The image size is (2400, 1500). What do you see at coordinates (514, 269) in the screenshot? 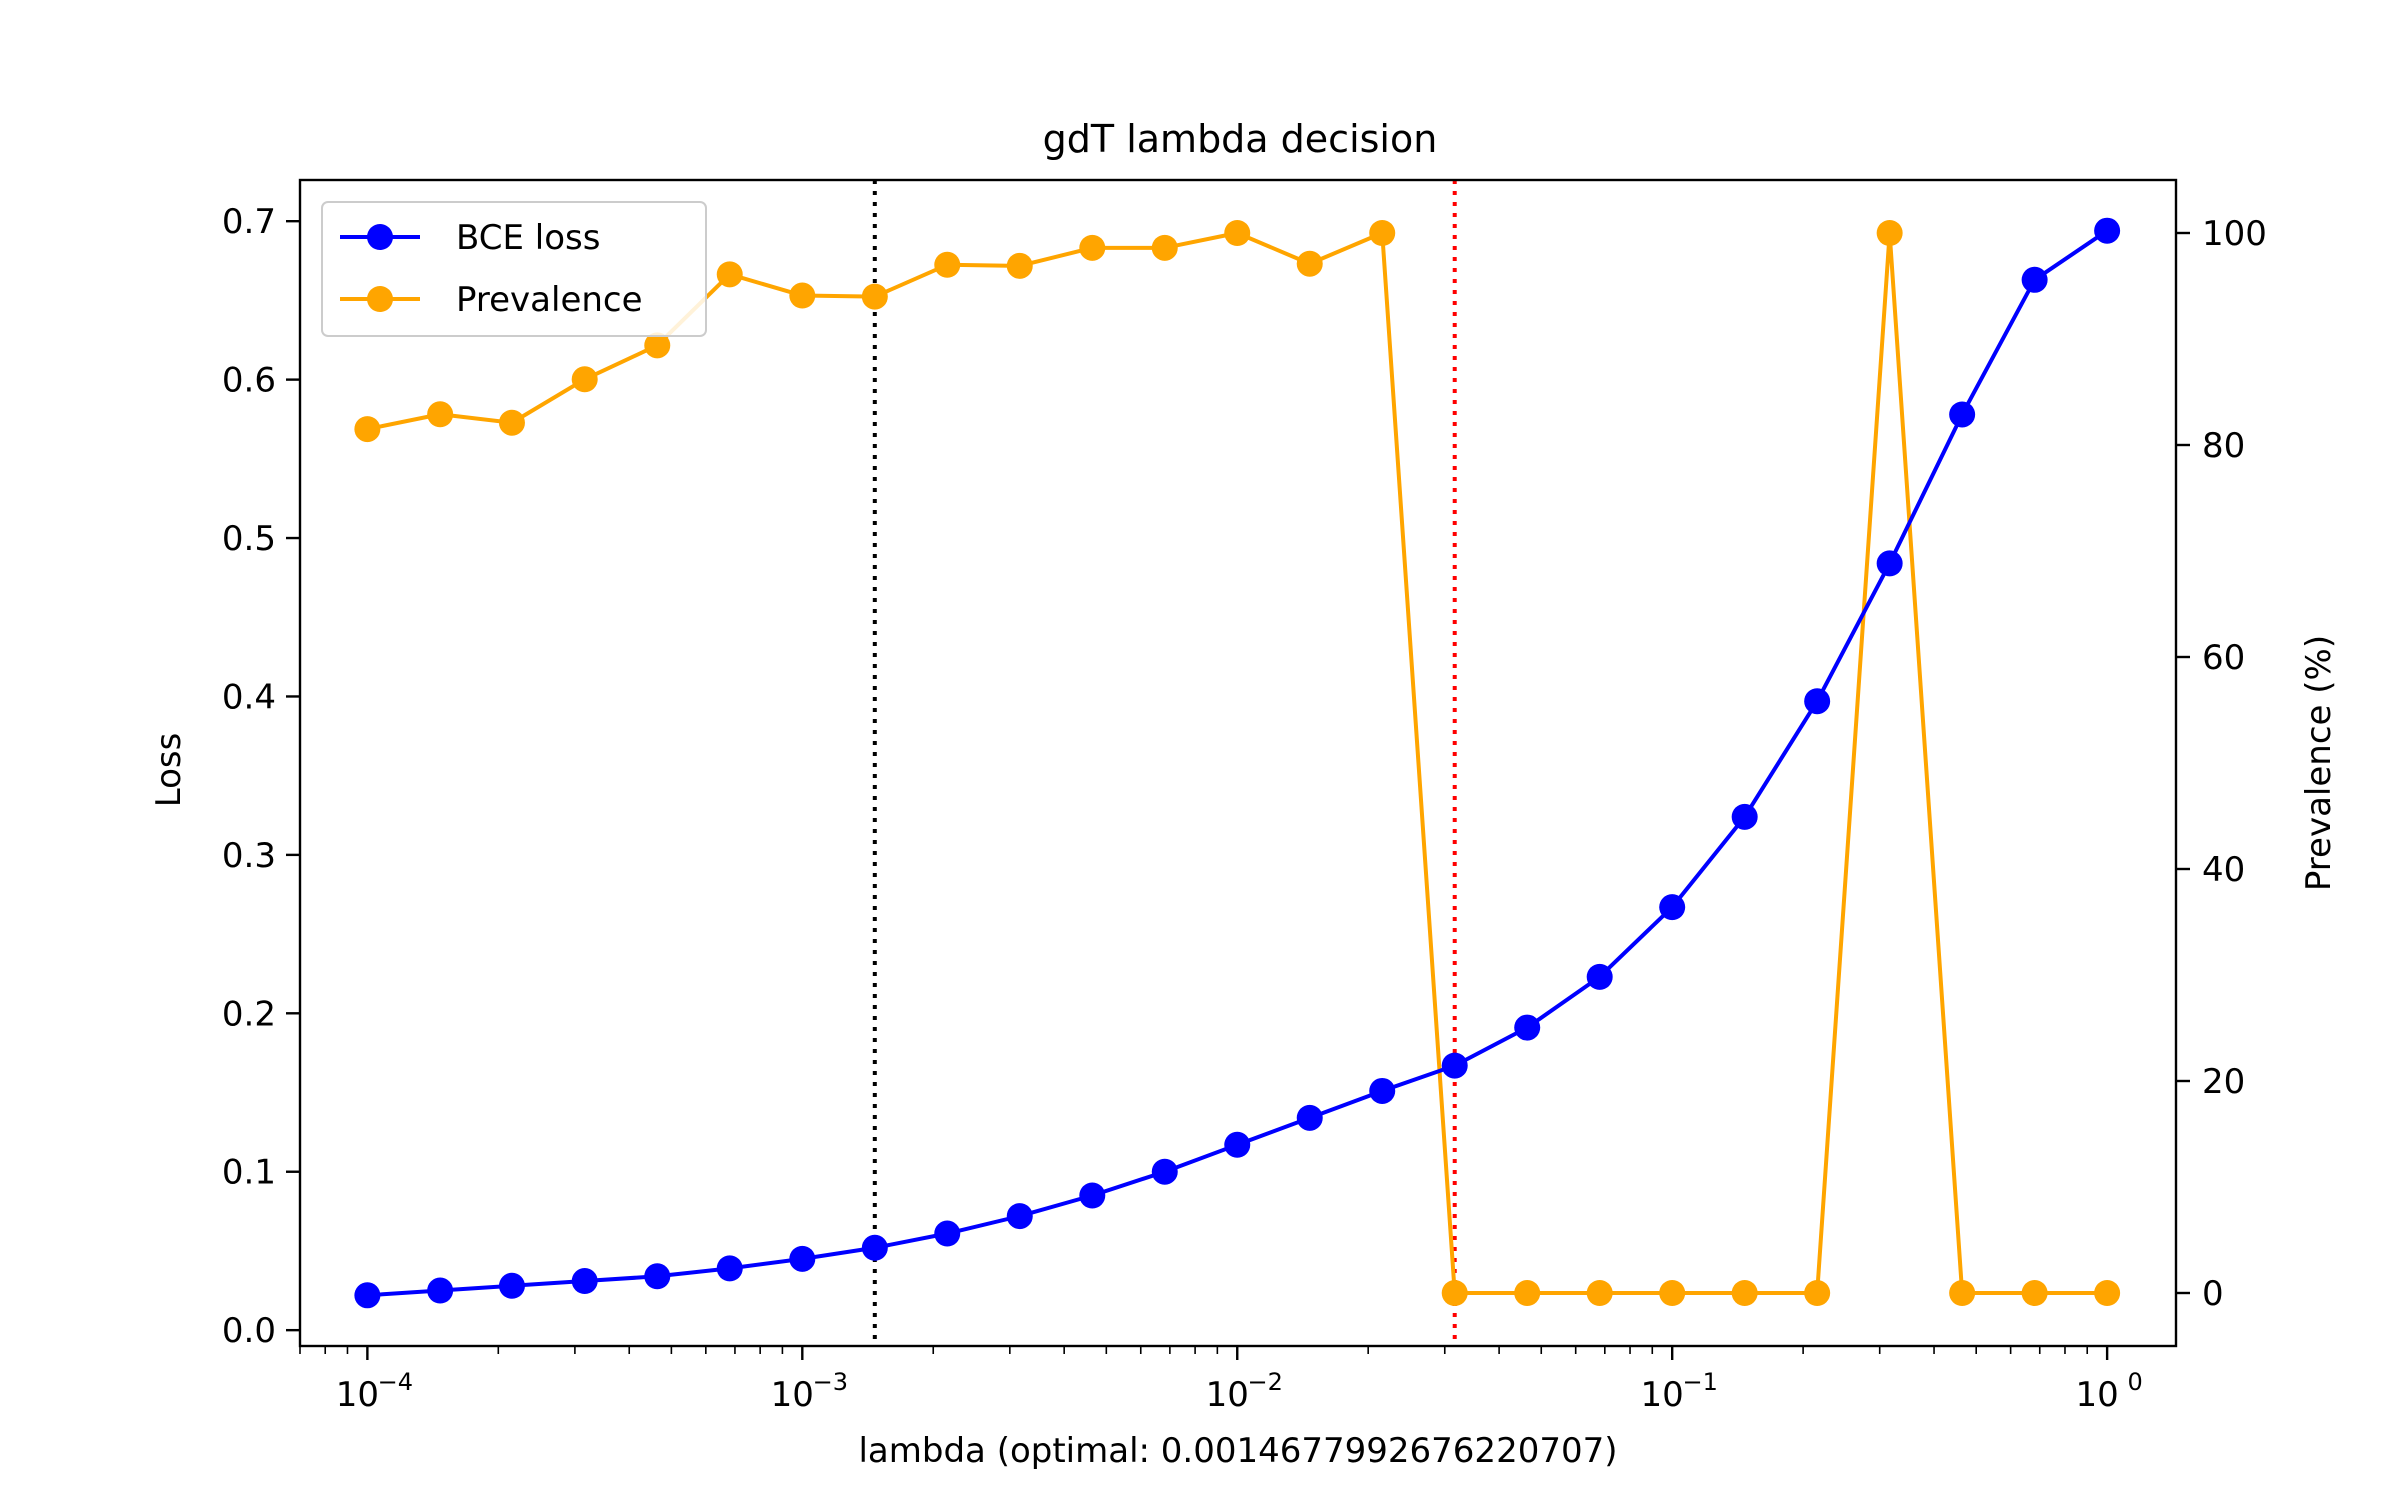
I see `legend: BCE loss Prevalence` at bounding box center [514, 269].